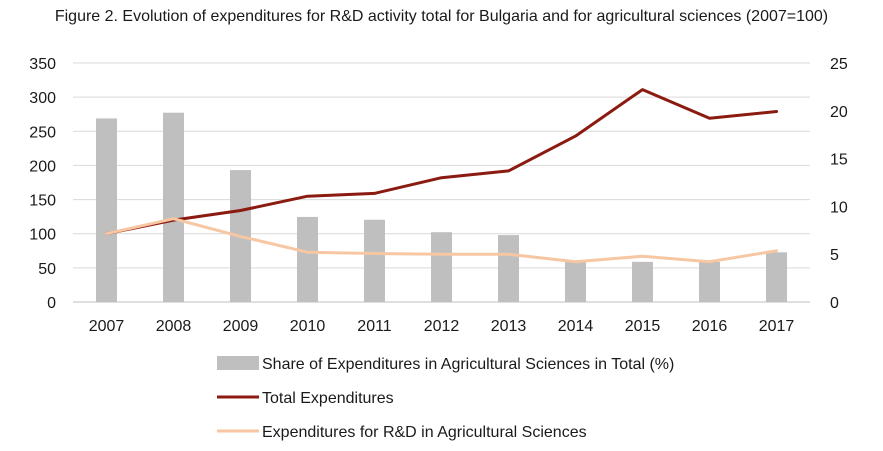 The height and width of the screenshot is (451, 883). I want to click on y-left-tick-label: 50, so click(47, 269).